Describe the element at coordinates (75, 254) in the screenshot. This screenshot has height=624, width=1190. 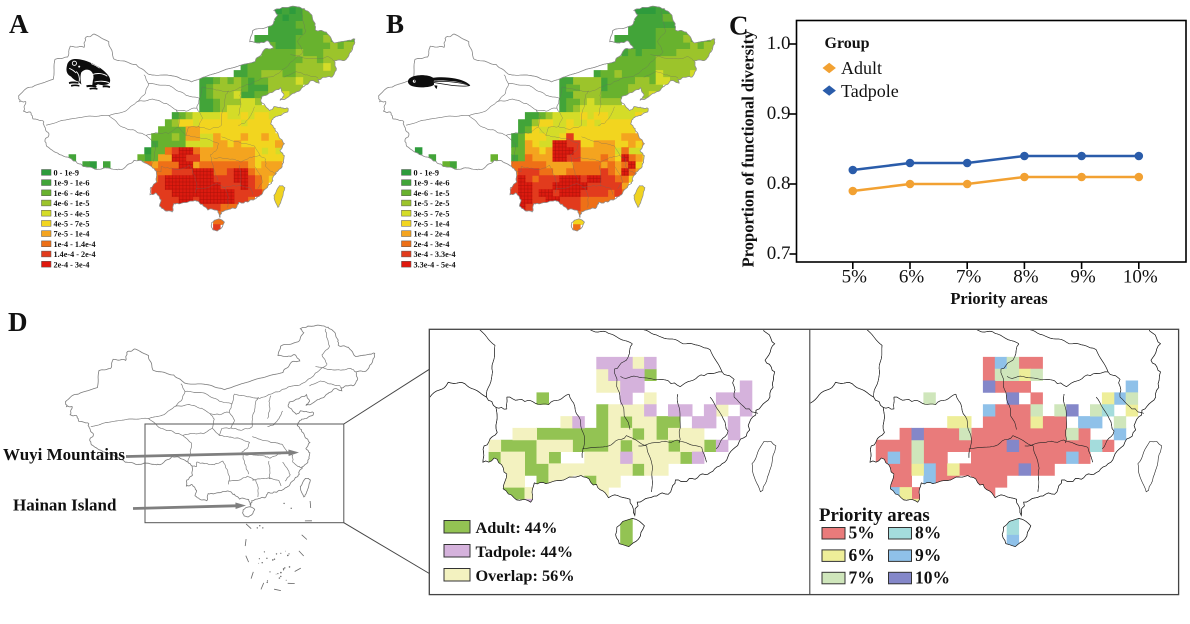
I see `svg-text: 1.4e-4 - 2e-4` at that location.